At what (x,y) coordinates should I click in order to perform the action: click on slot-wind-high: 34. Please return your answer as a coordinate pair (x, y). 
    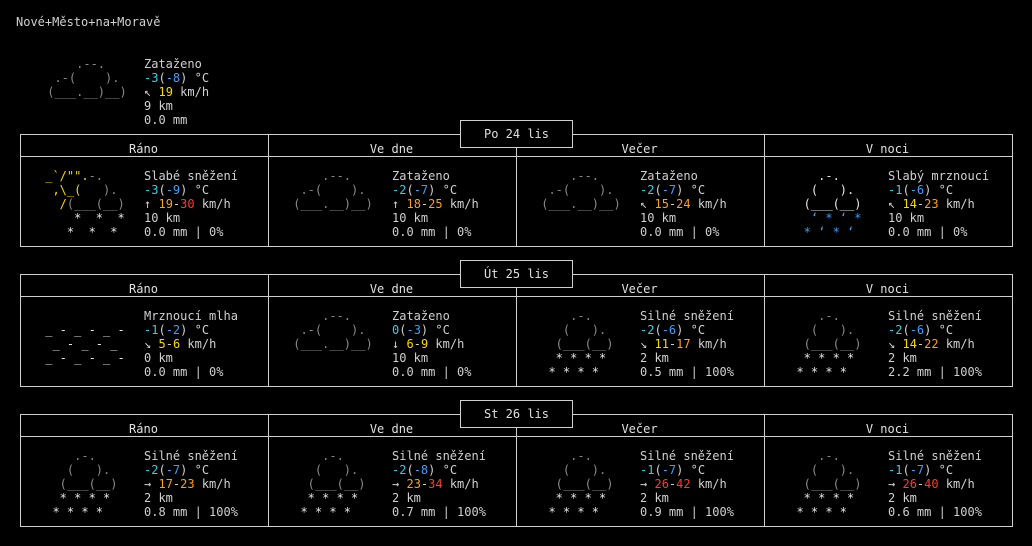
    Looking at the image, I should click on (435, 484).